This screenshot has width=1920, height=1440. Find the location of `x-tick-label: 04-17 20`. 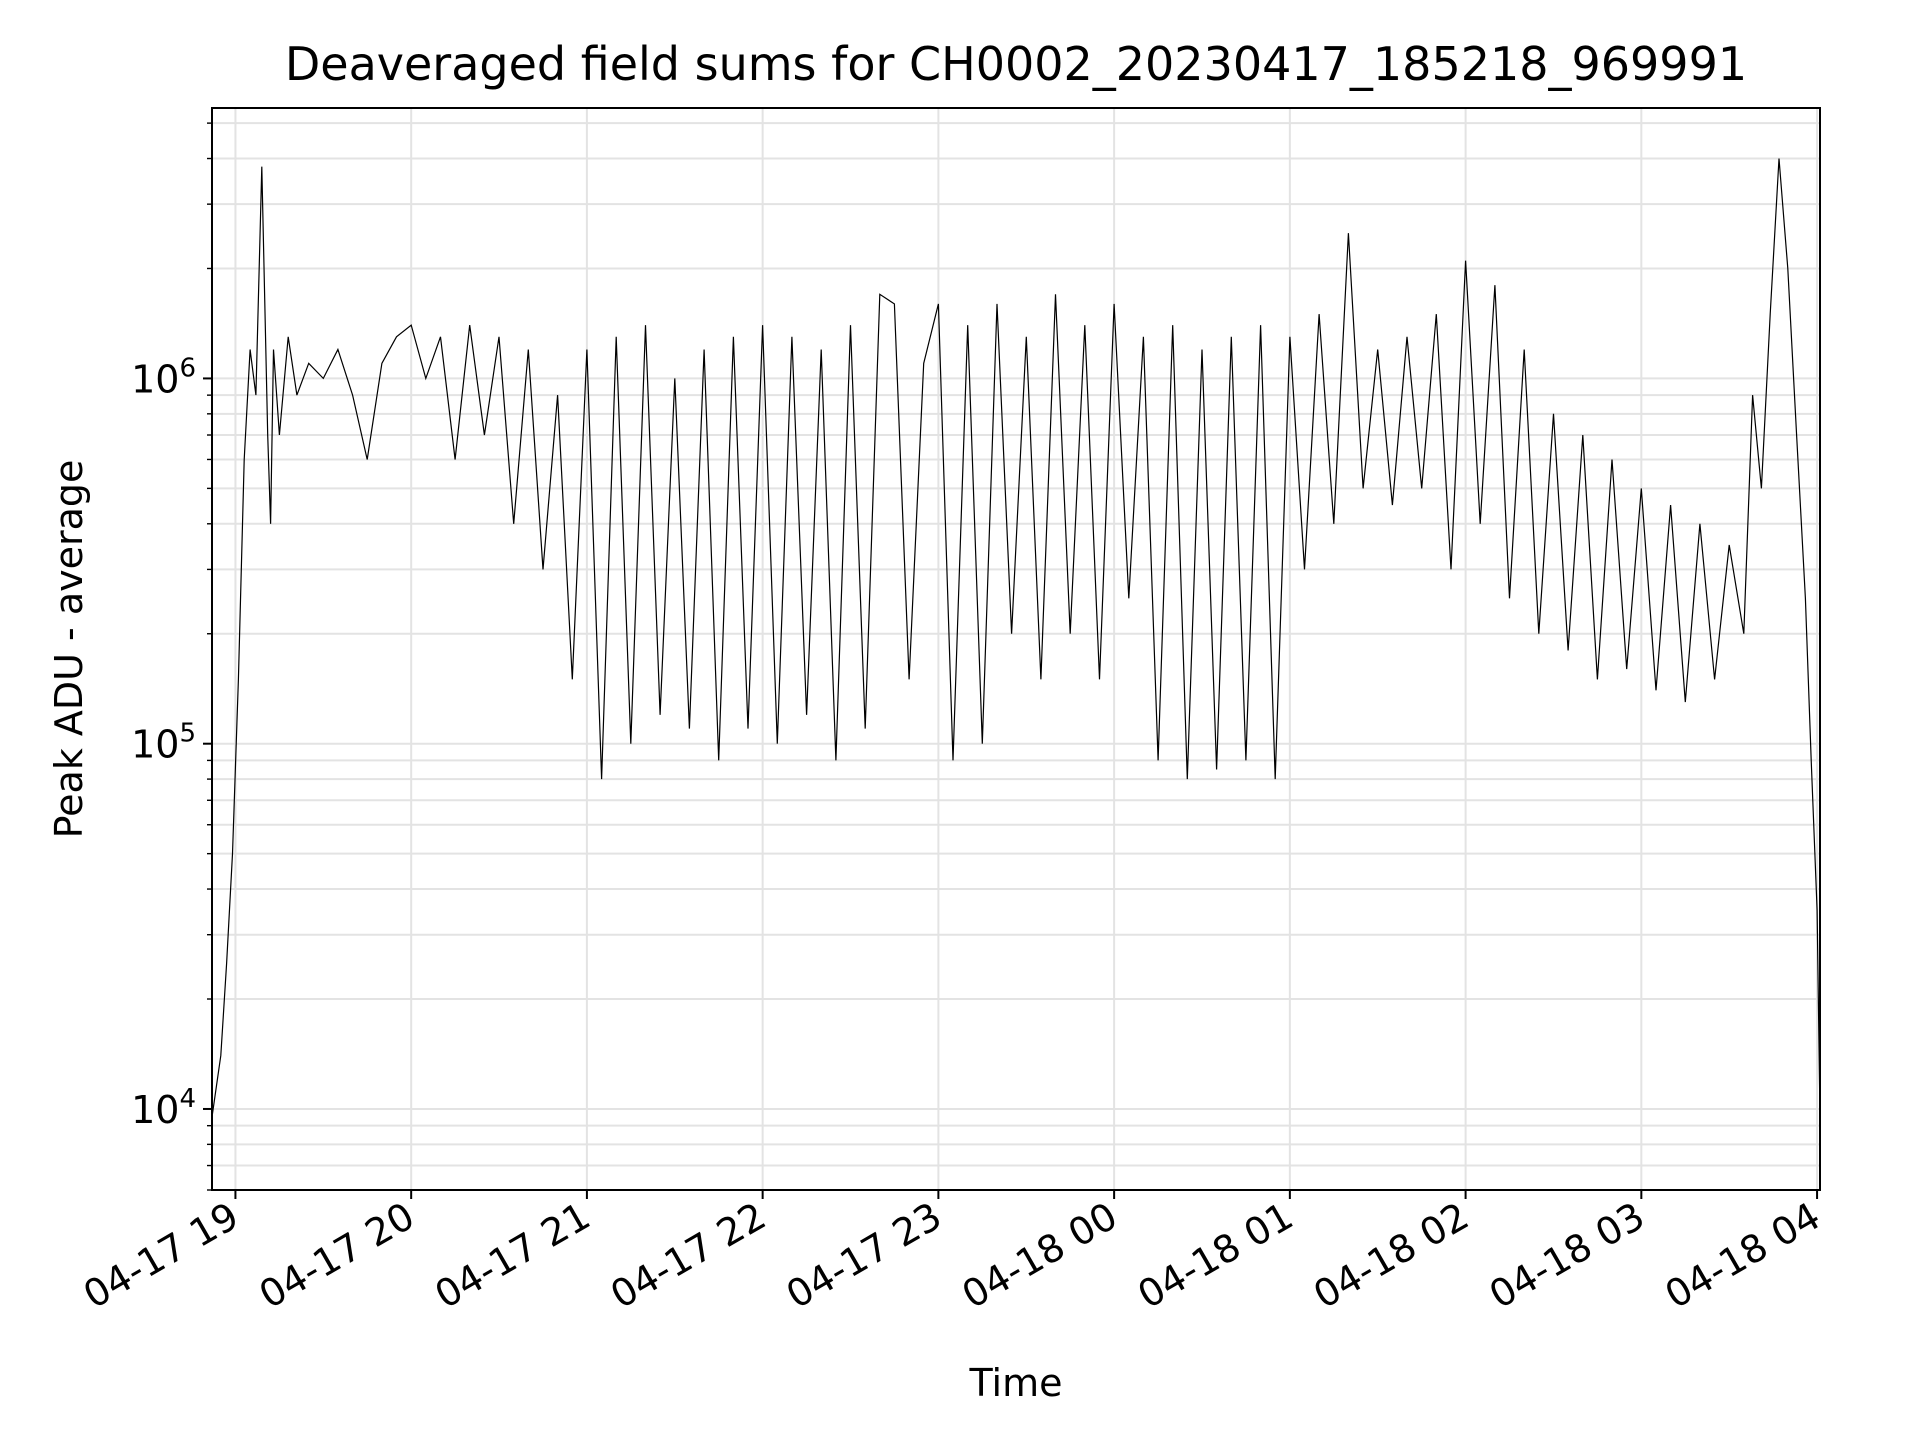

x-tick-label: 04-17 20 is located at coordinates (337, 1256).